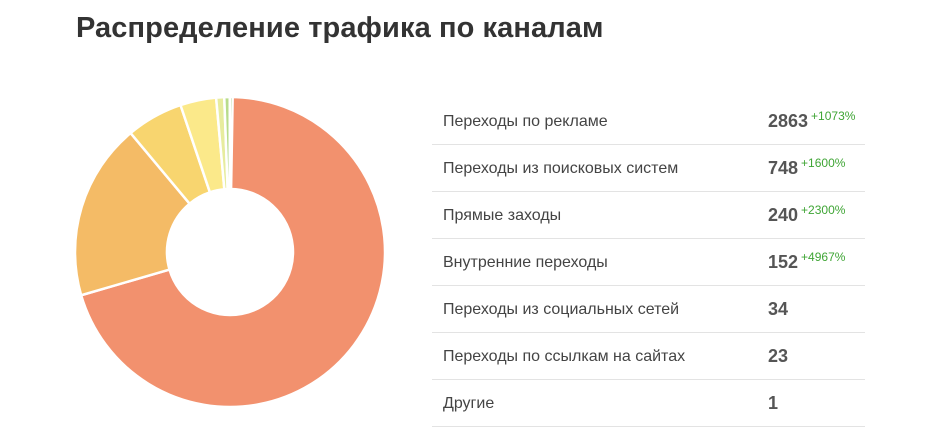  I want to click on slice-other, so click(231, 143).